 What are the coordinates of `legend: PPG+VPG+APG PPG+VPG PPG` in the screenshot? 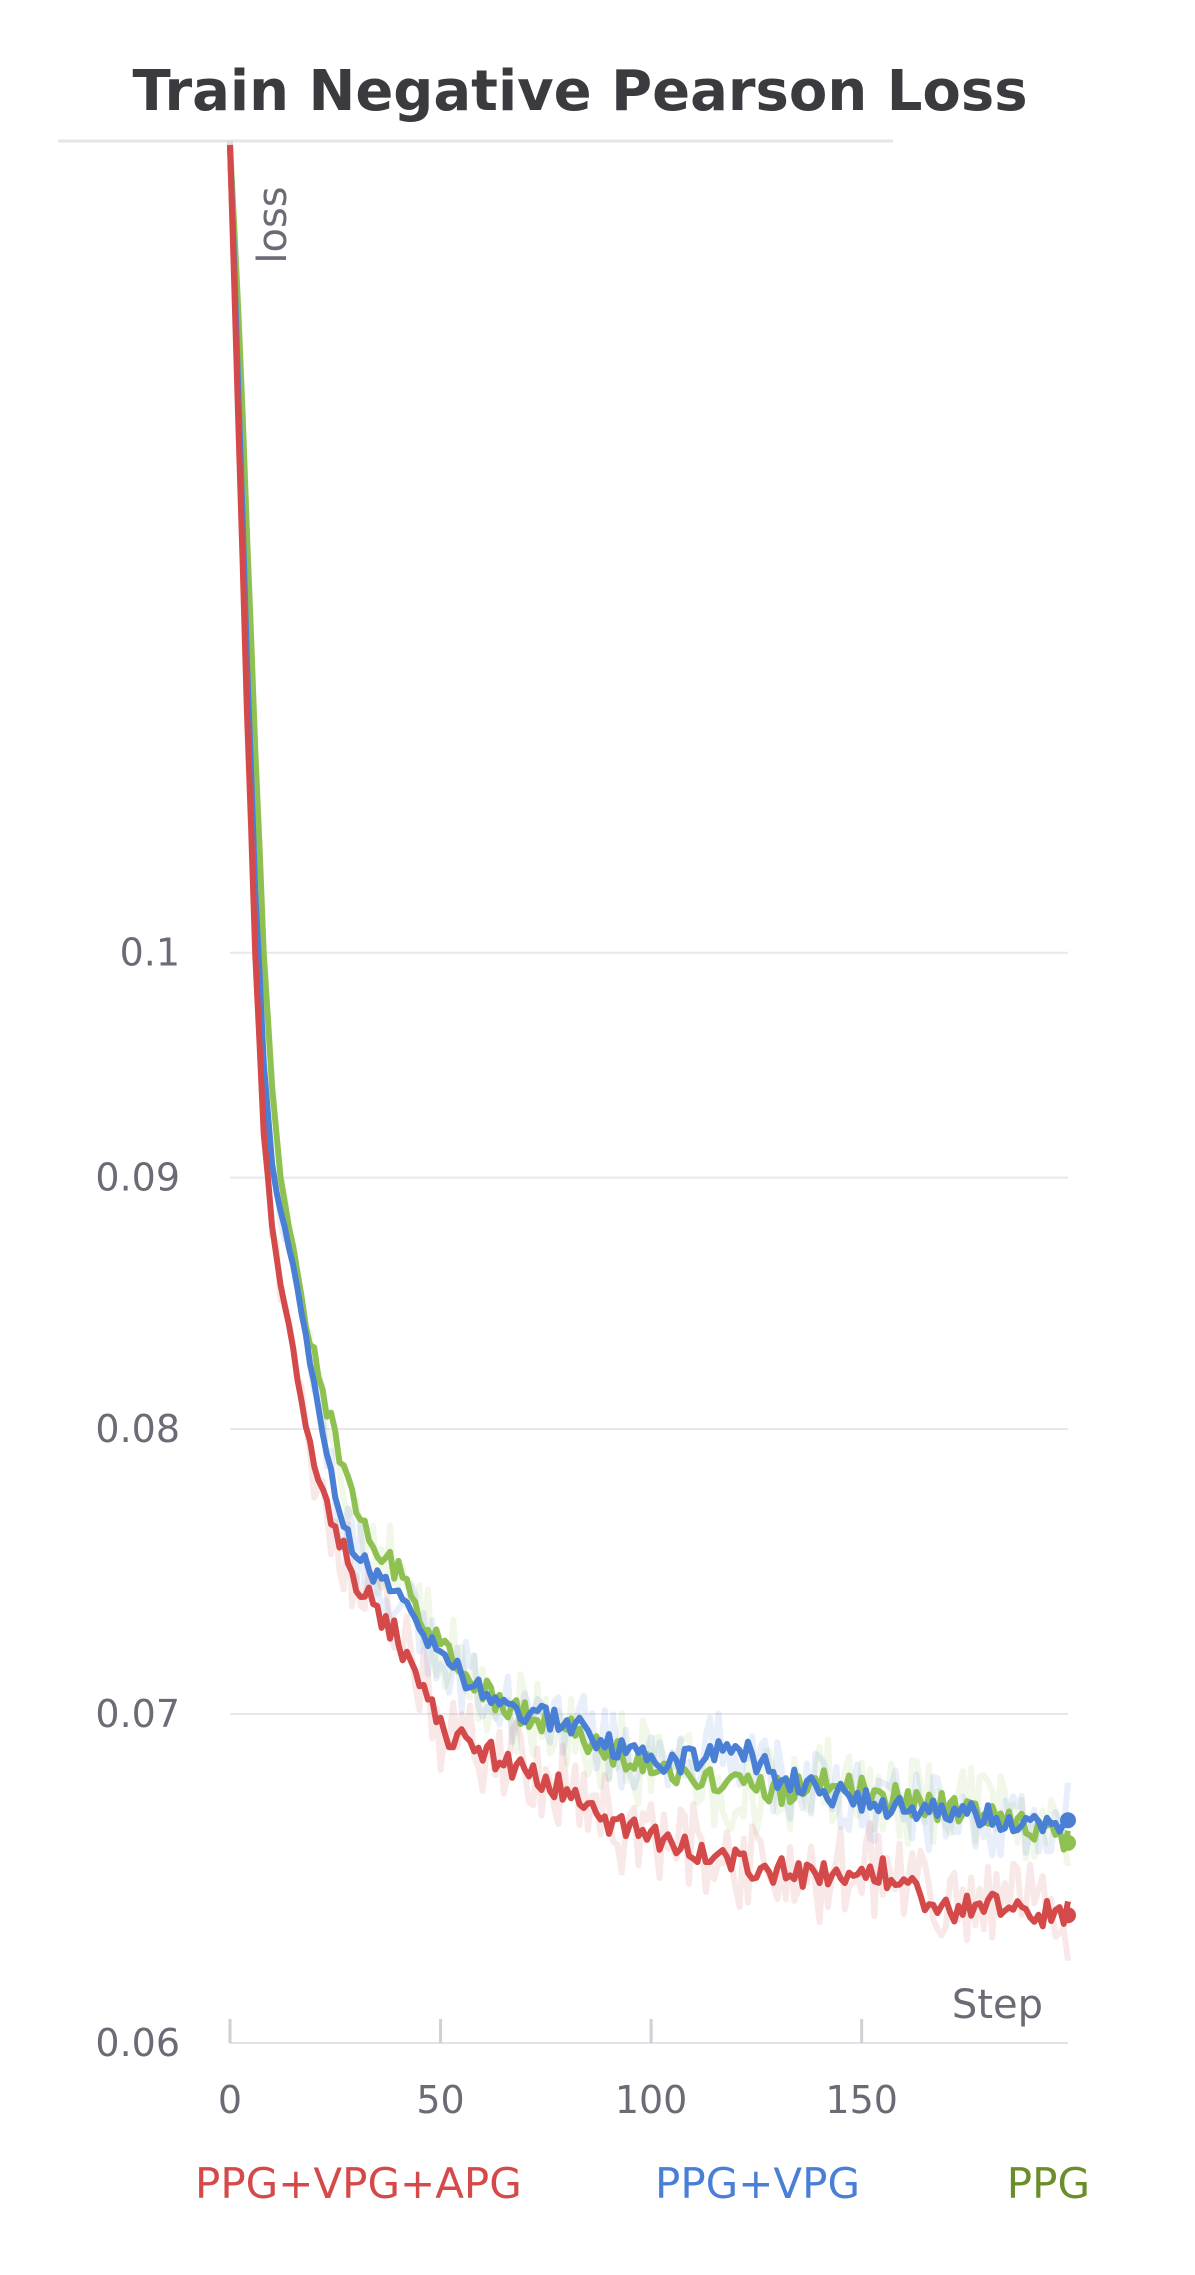 It's located at (642, 2183).